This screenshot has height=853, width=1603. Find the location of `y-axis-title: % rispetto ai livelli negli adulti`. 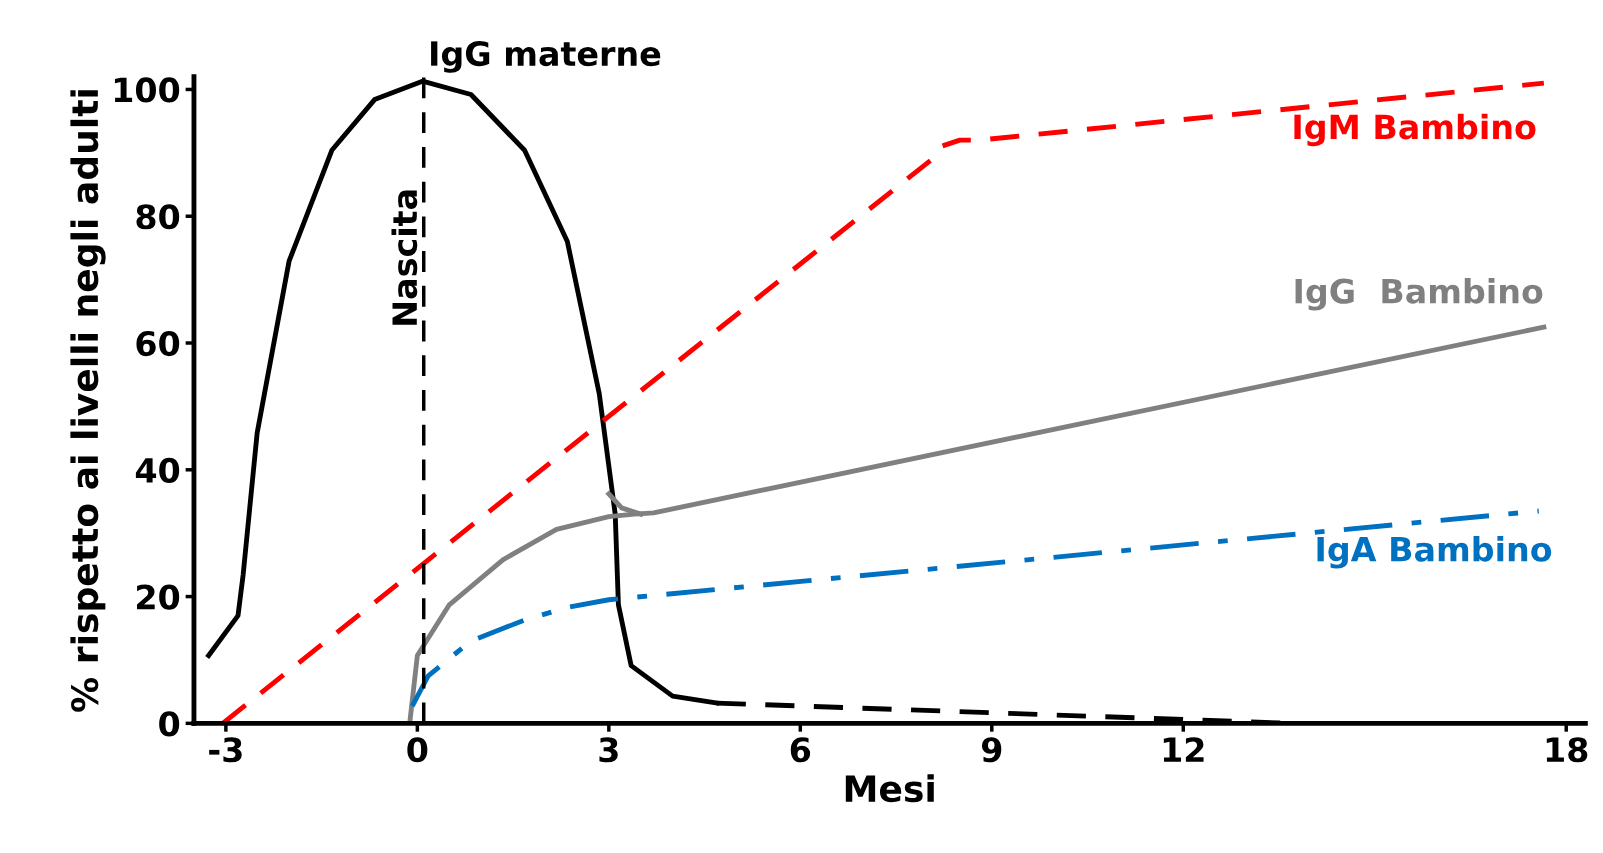

y-axis-title: % rispetto ai livelli negli adulti is located at coordinates (88, 401).